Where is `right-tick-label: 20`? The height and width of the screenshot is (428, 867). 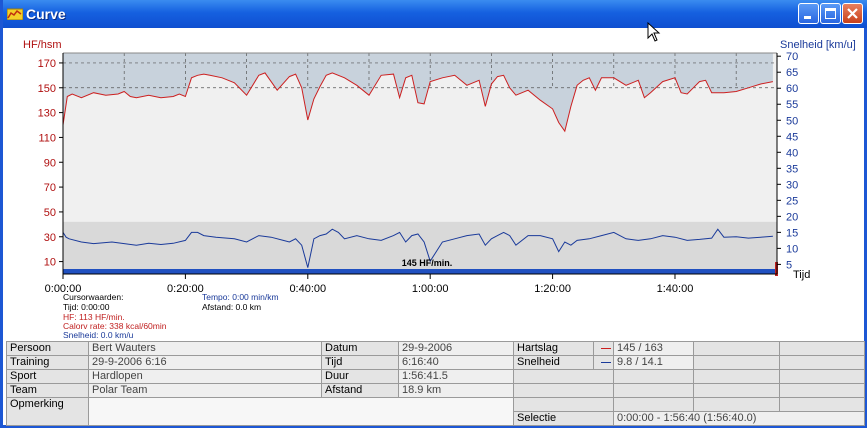 right-tick-label: 20 is located at coordinates (792, 217).